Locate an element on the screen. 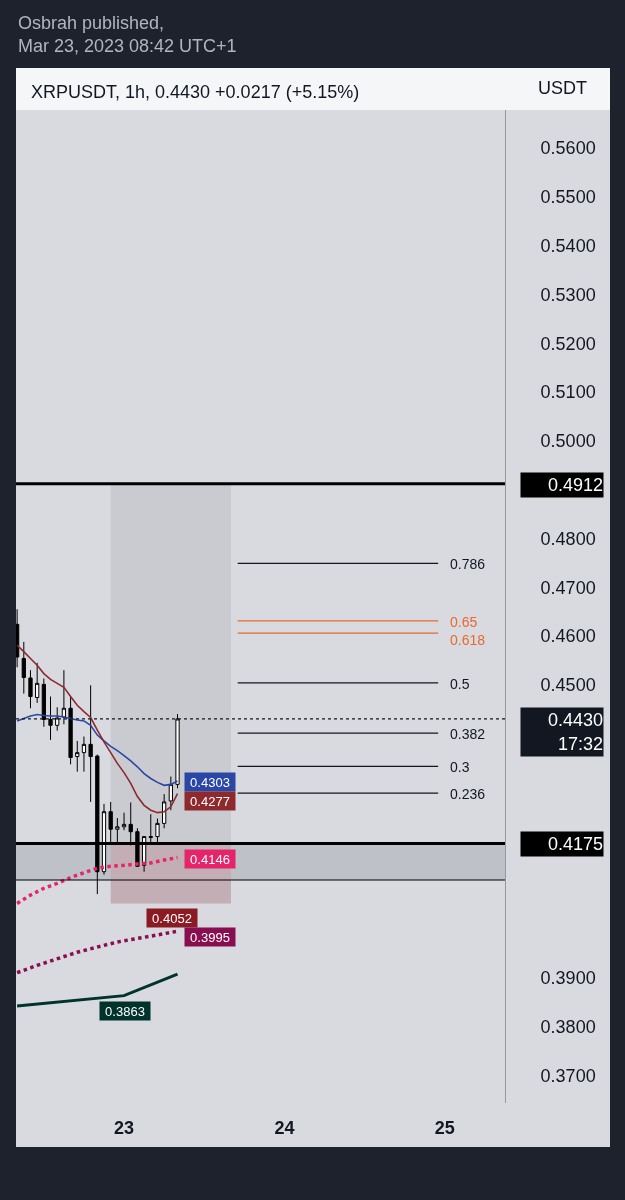 The height and width of the screenshot is (1200, 625). chart-subtitle: Osbrah published, Mar 23, 2023 08:42 UTC+1 is located at coordinates (127, 35).